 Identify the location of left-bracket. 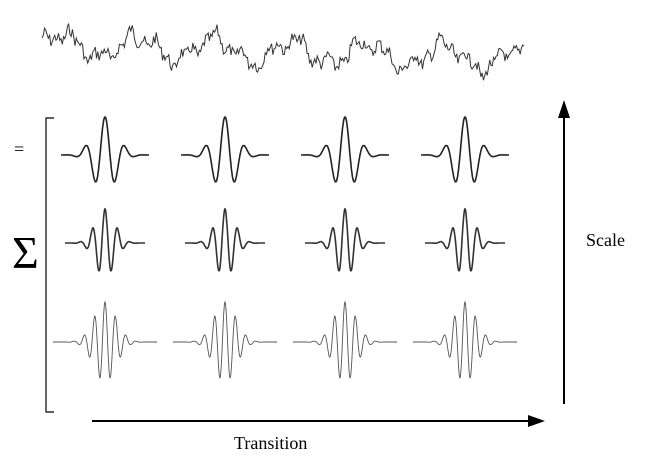
(49, 265).